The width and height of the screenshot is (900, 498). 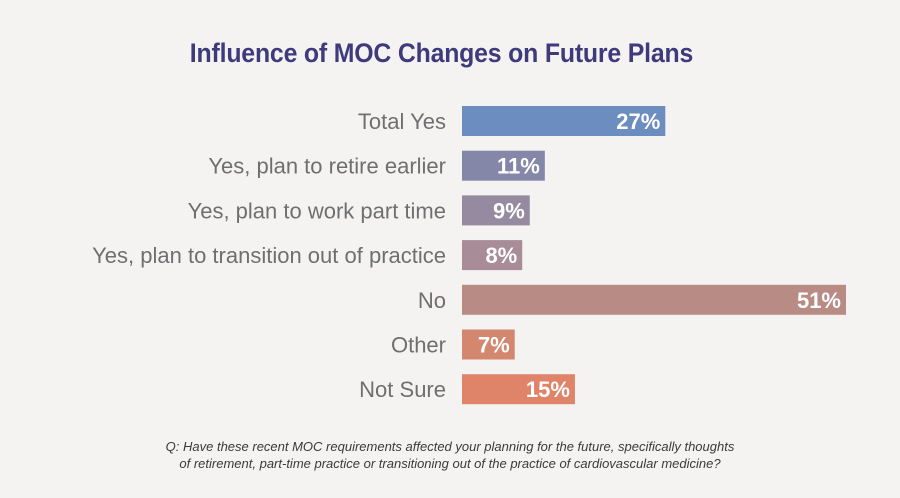 What do you see at coordinates (269, 255) in the screenshot?
I see `category-label: Yes, plan to transition out of practice` at bounding box center [269, 255].